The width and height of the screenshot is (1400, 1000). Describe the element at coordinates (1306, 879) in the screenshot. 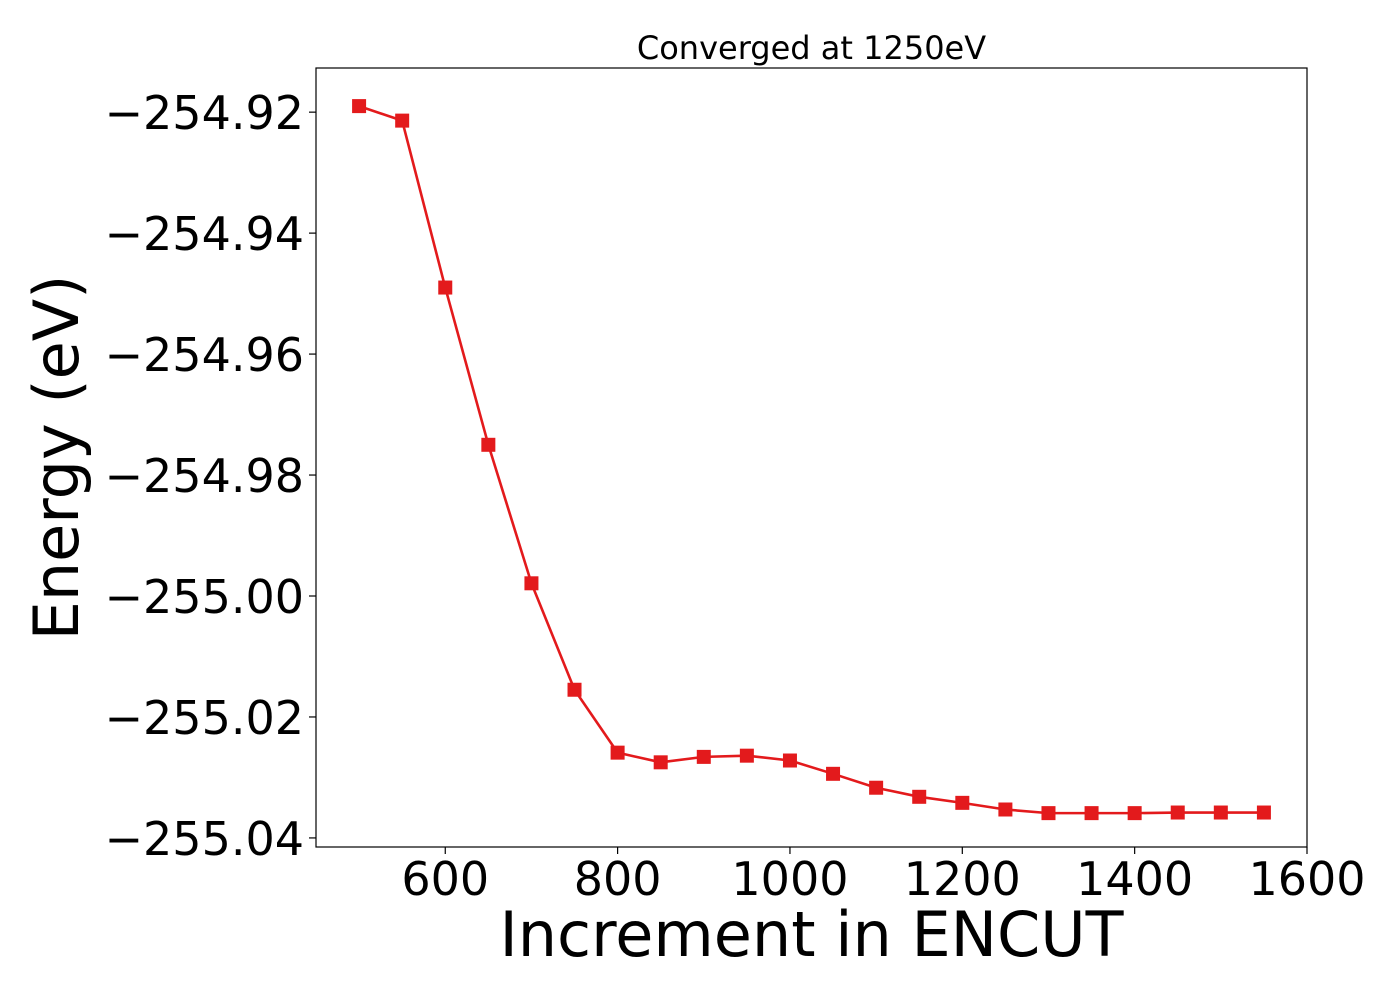

I see `x-tick-label: 1600` at that location.